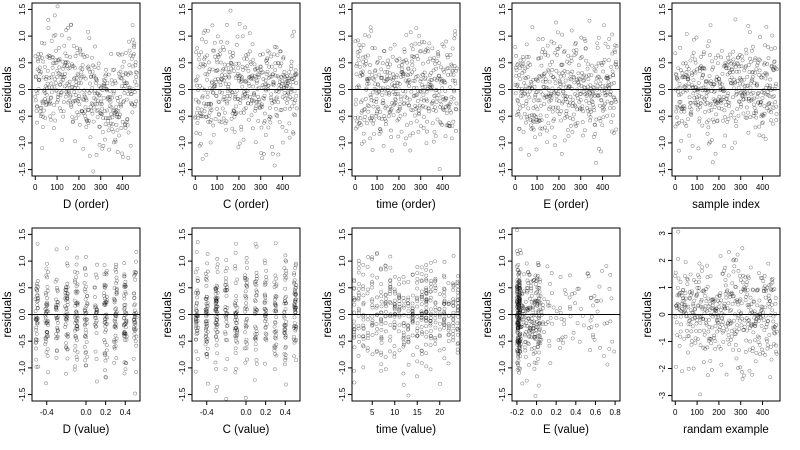 This screenshot has height=450, width=800. I want to click on x-tick-label: 100, so click(697, 412).